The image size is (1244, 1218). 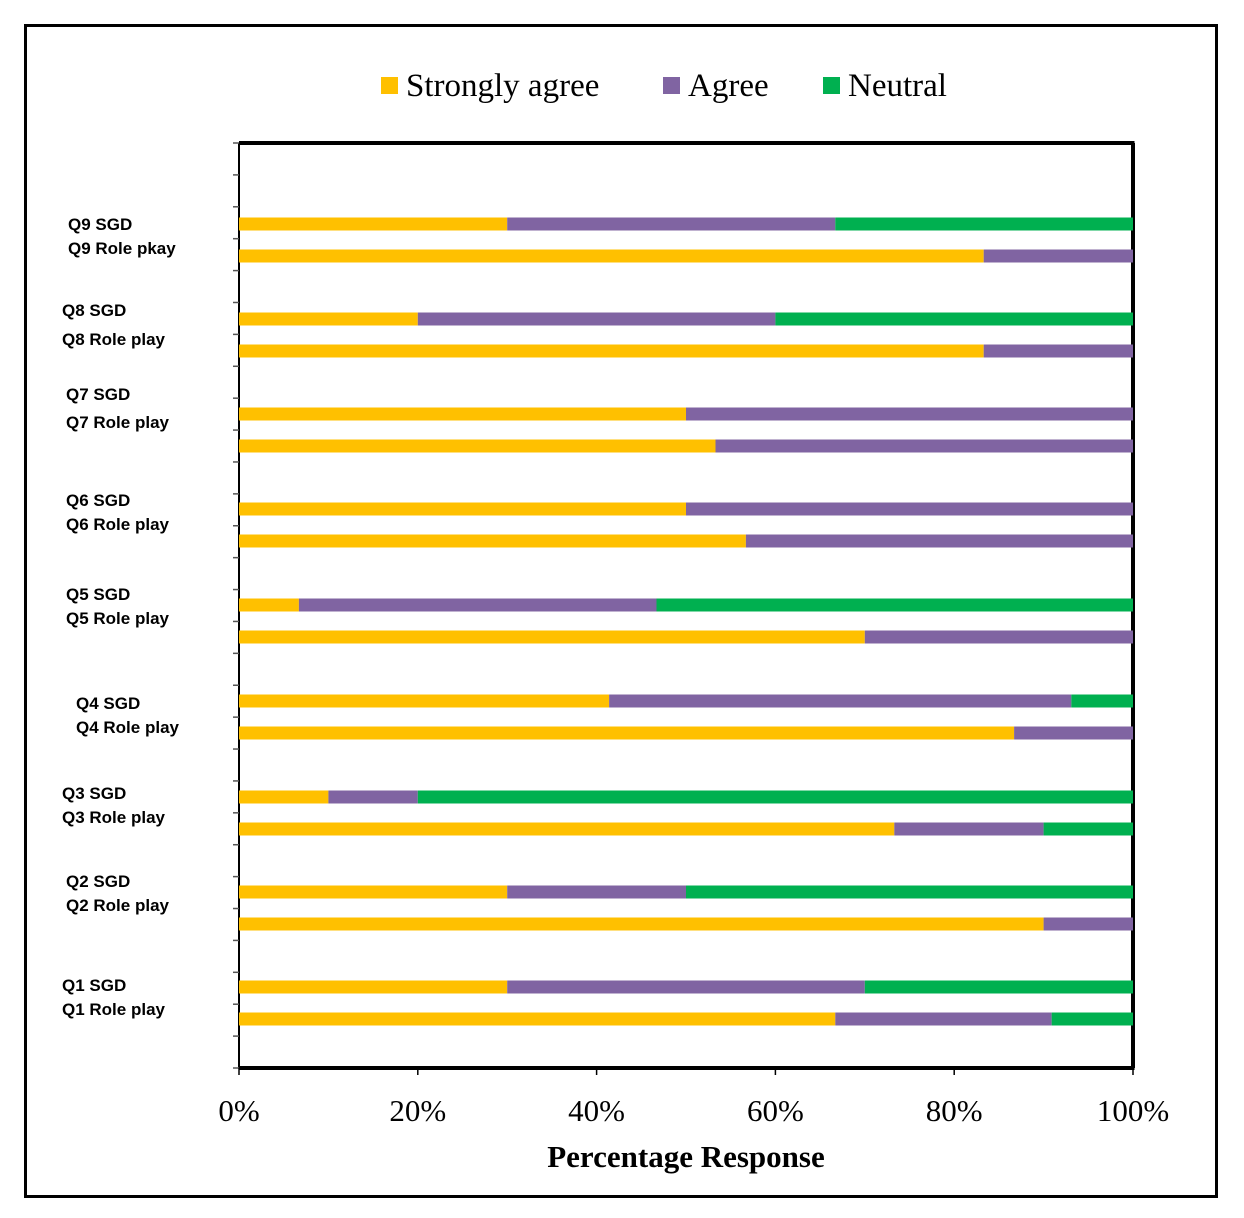 I want to click on category-label: Q3 Role play, so click(x=114, y=817).